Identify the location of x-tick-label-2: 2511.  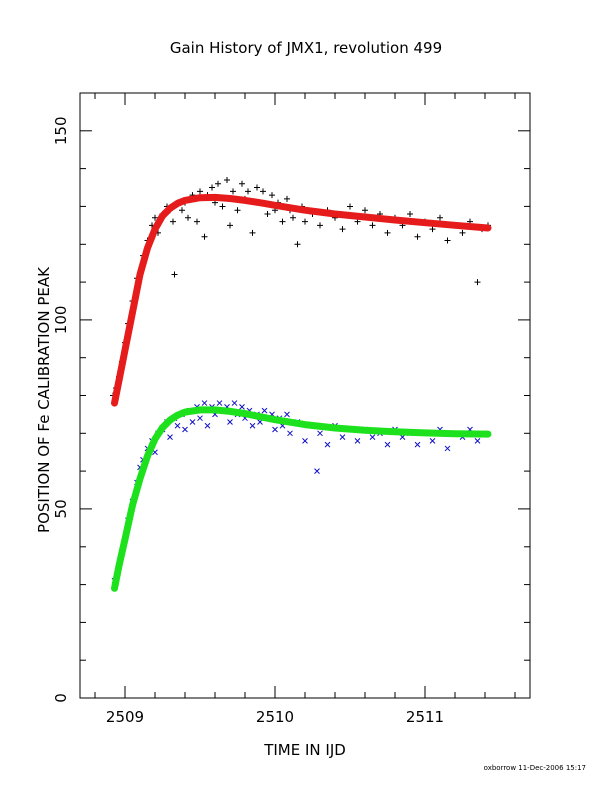
(425, 717).